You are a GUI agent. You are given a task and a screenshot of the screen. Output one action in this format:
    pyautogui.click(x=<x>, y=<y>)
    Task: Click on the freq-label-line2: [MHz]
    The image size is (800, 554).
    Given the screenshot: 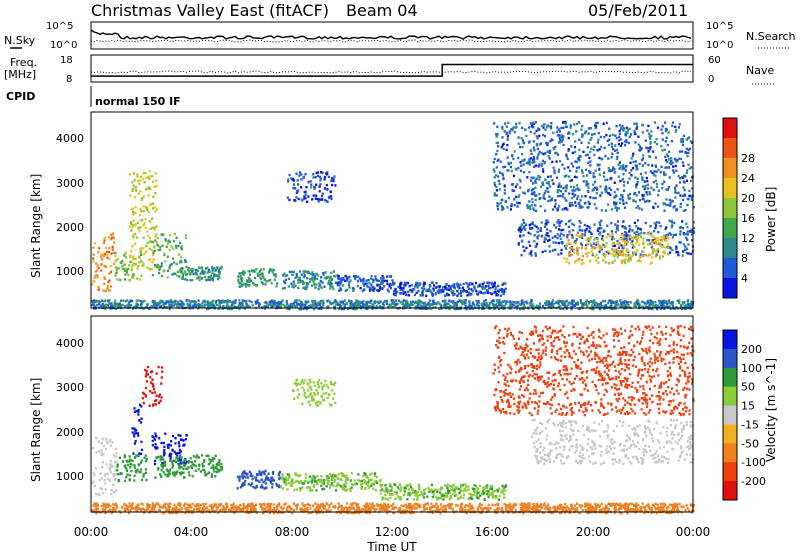 What is the action you would take?
    pyautogui.click(x=20, y=74)
    